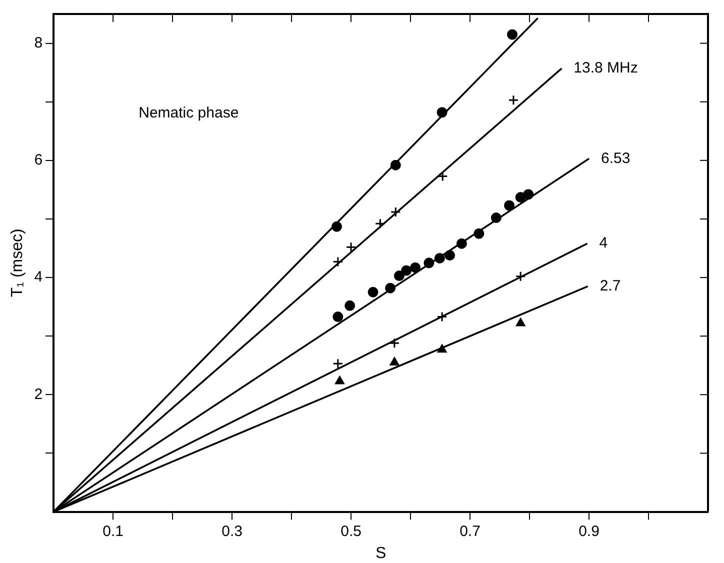  What do you see at coordinates (470, 531) in the screenshot?
I see `x-tick-label: 0.7` at bounding box center [470, 531].